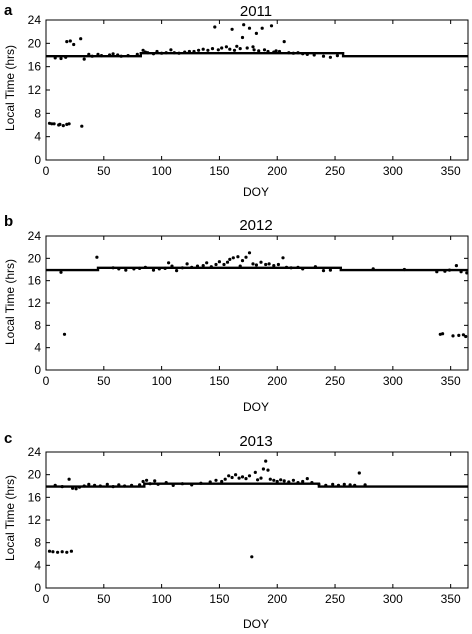 This screenshot has height=634, width=472. I want to click on x-tick-label: 100, so click(162, 171).